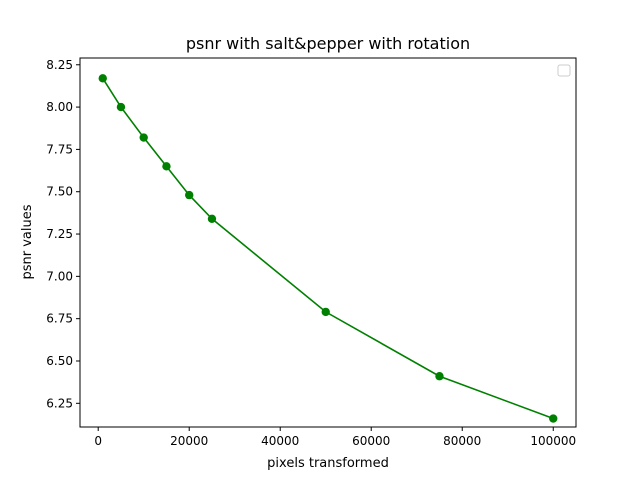 This screenshot has height=480, width=640. I want to click on y-tick-label: 7.25, so click(59, 234).